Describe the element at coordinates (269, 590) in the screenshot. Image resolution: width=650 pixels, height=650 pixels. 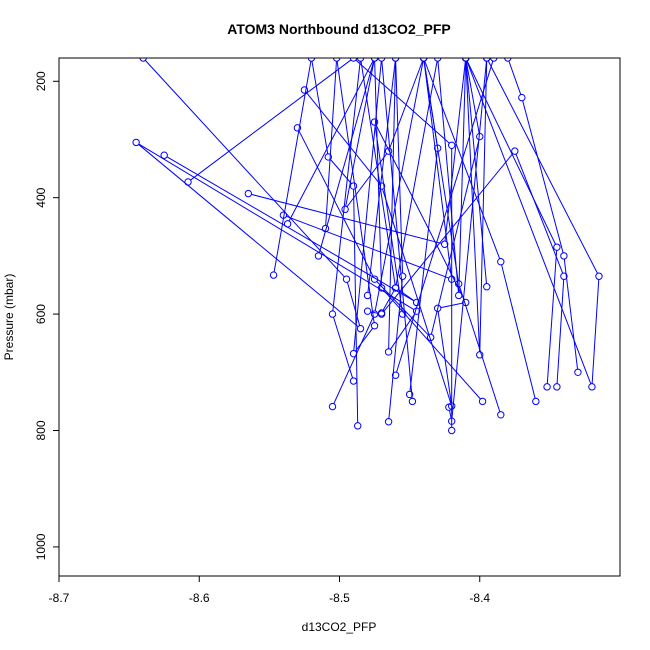
I see `x-axis: -8.7 -8.6 -8.5 -8.4` at that location.